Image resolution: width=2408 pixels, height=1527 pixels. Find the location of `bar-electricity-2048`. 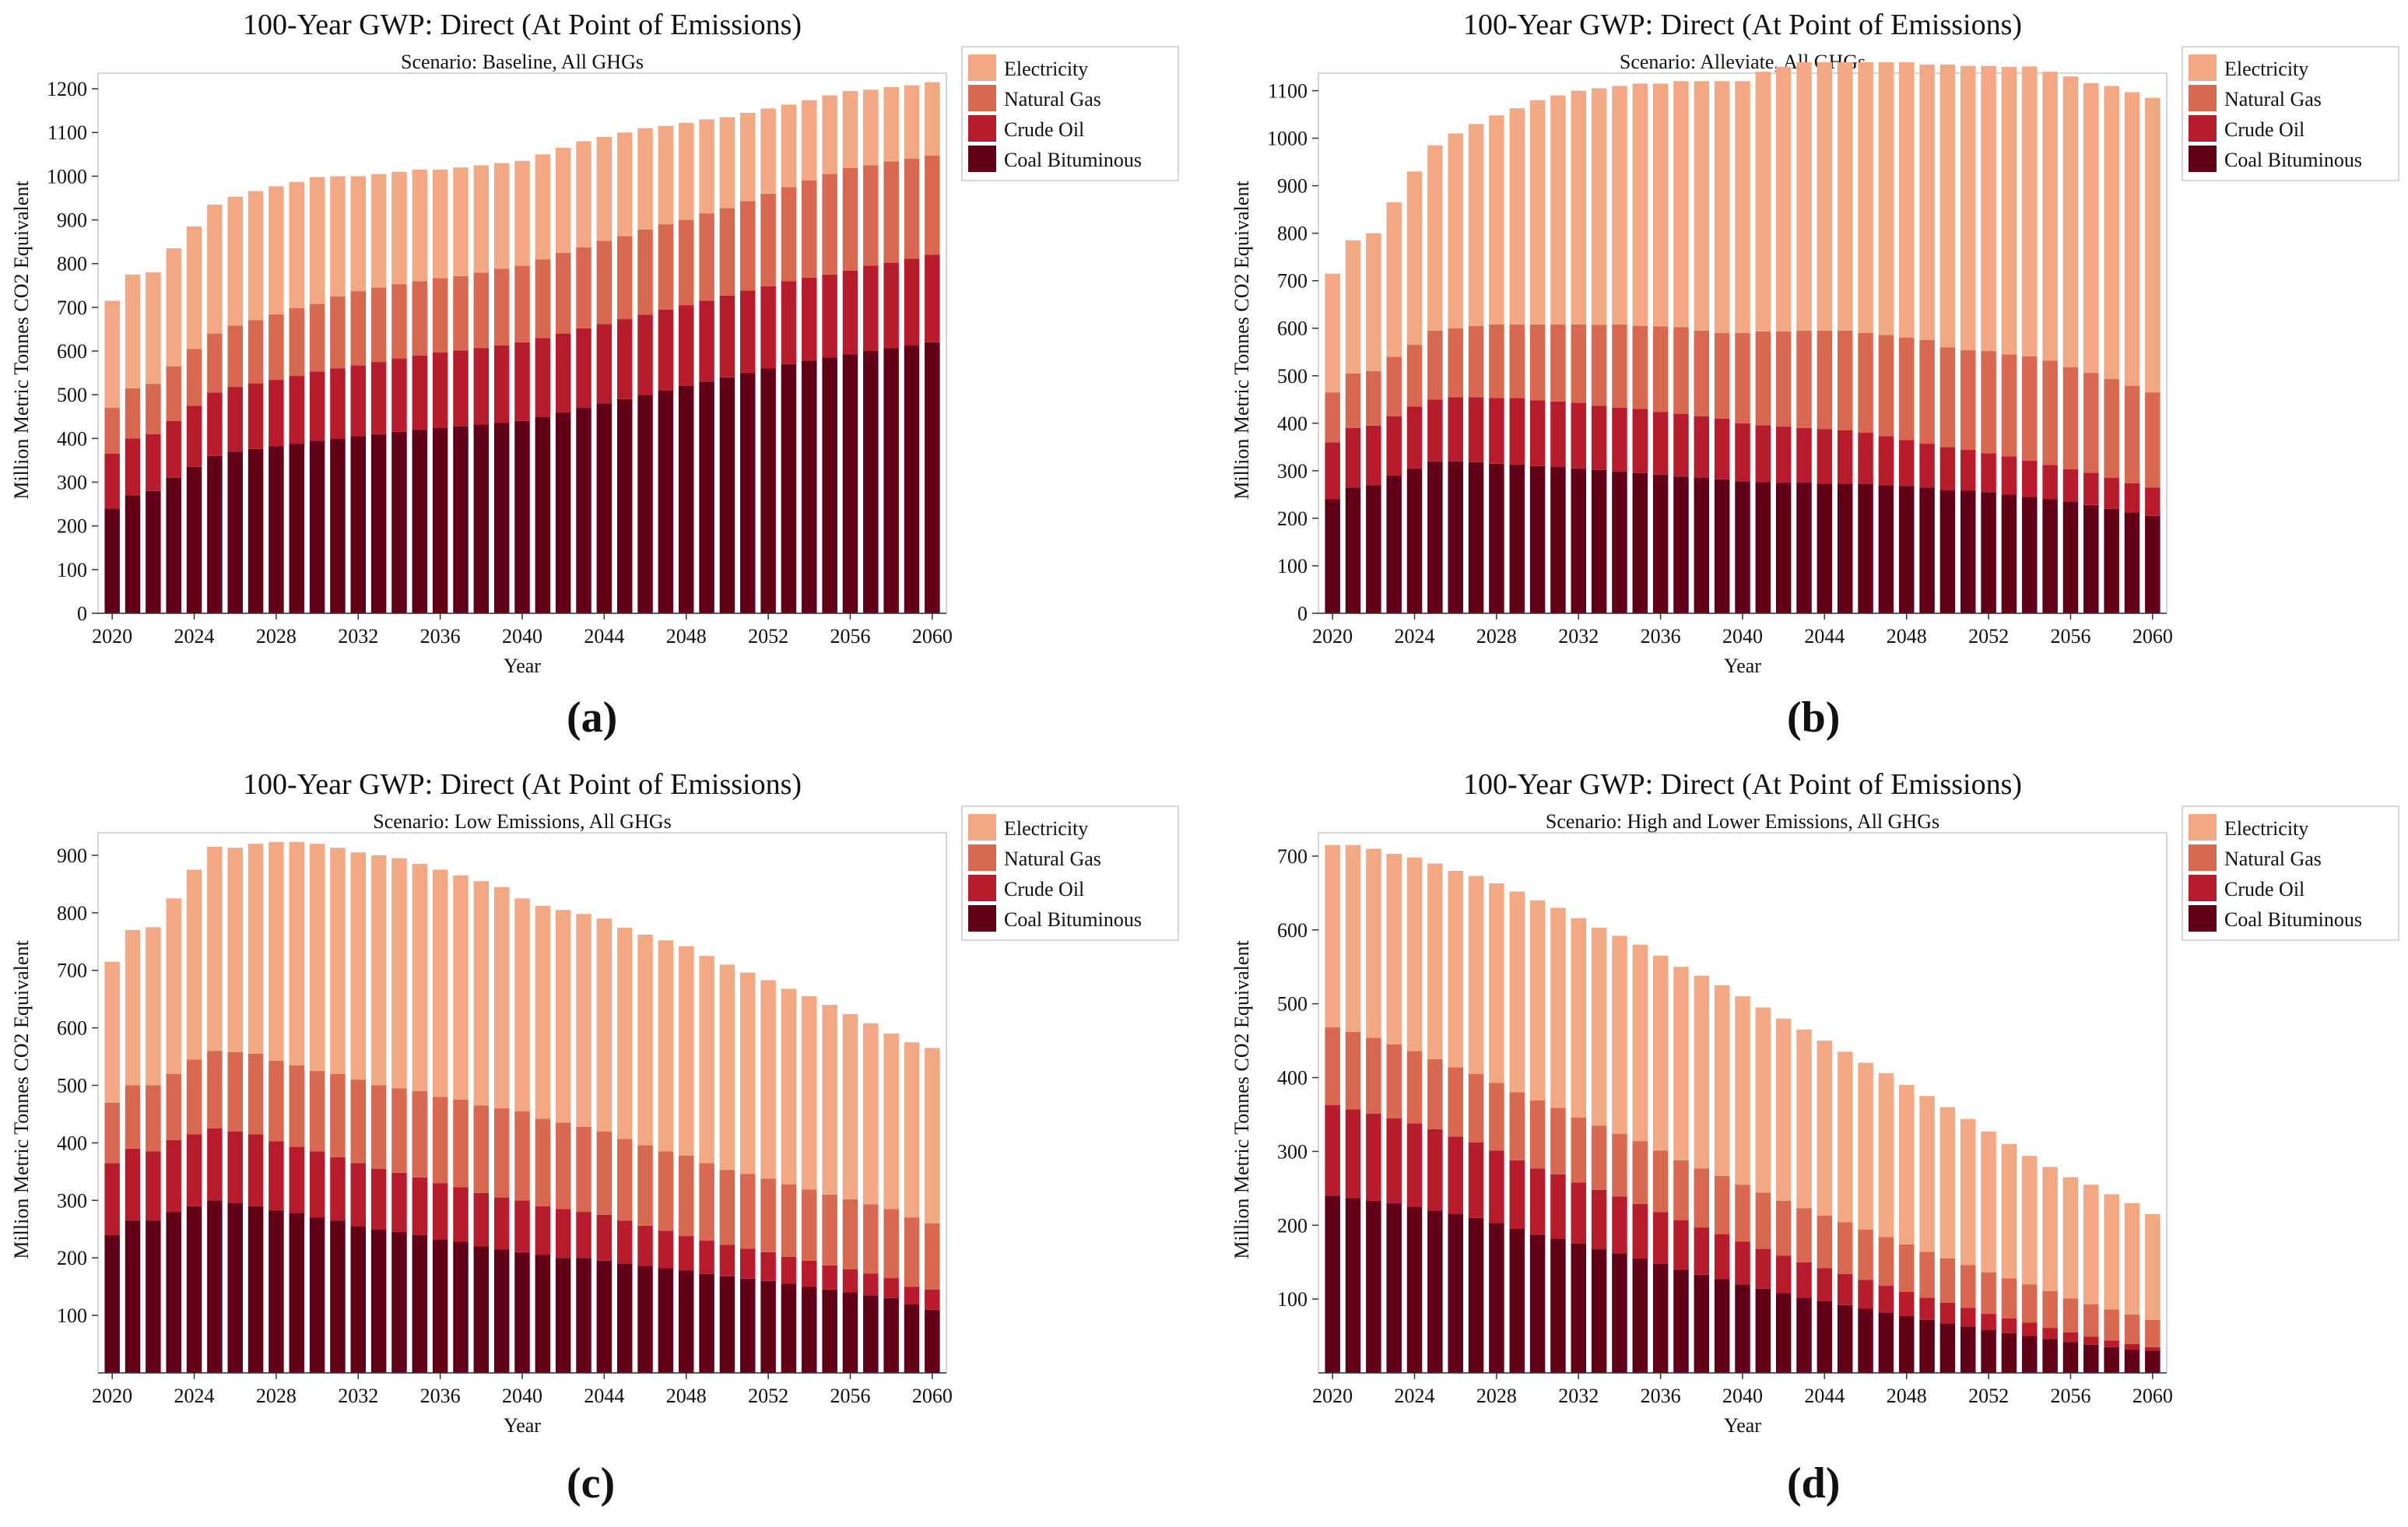

bar-electricity-2048 is located at coordinates (686, 1051).